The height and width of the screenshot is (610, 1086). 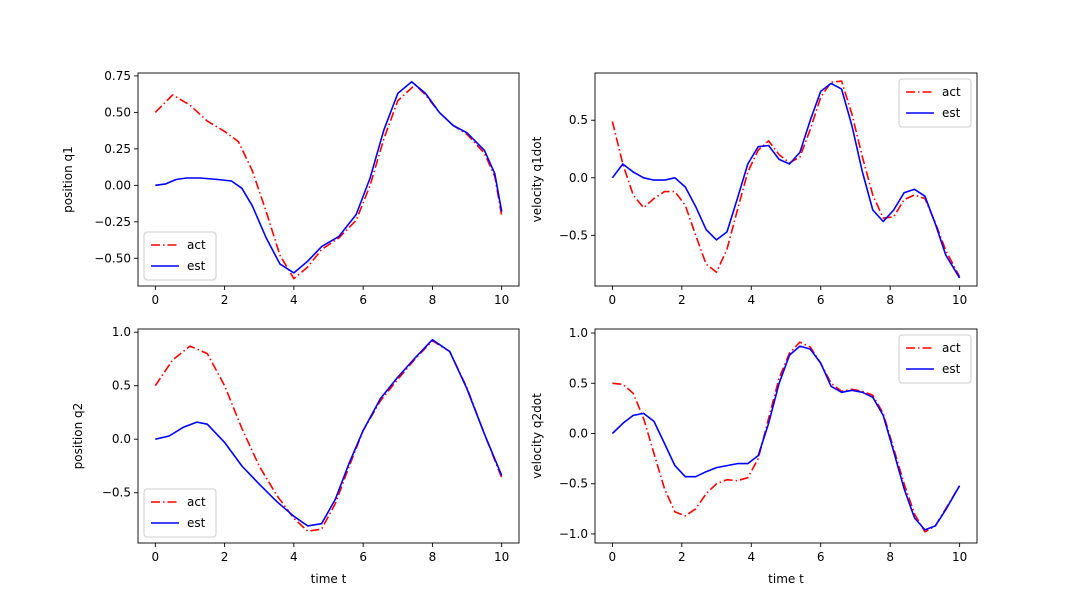 What do you see at coordinates (117, 185) in the screenshot?
I see `y-tick-label: 0.00` at bounding box center [117, 185].